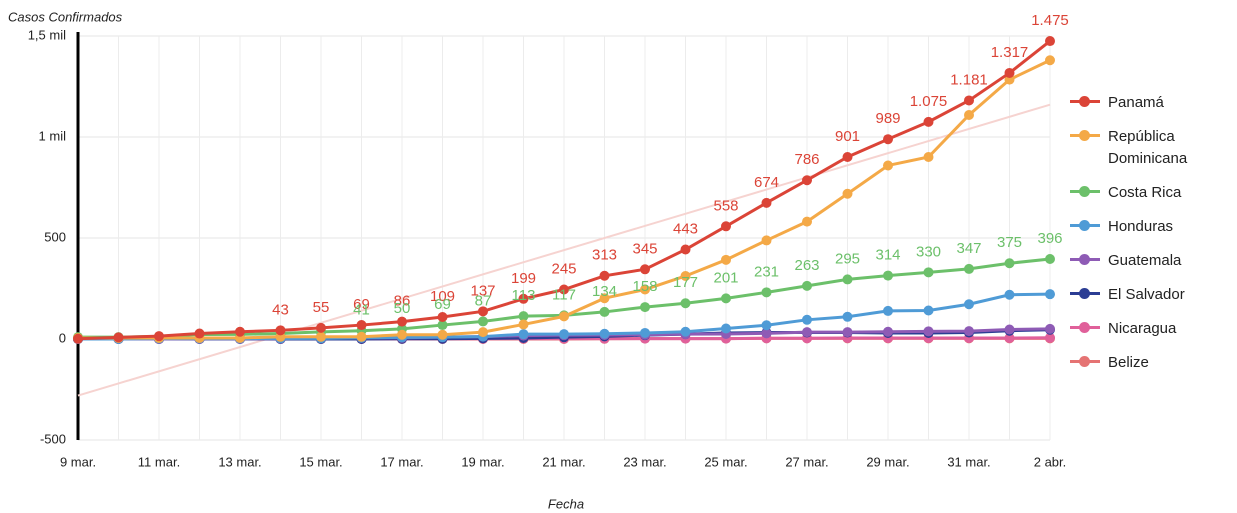 The image size is (1237, 513). What do you see at coordinates (887, 255) in the screenshot?
I see `data-label: 314` at bounding box center [887, 255].